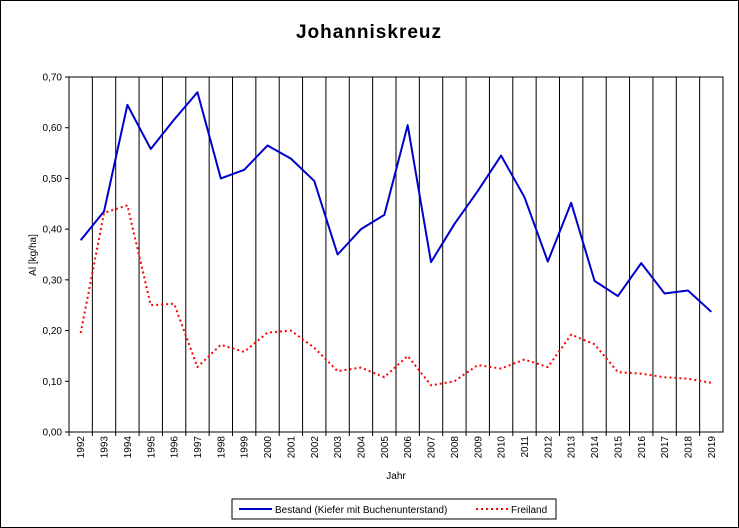 The height and width of the screenshot is (528, 739). Describe the element at coordinates (369, 32) in the screenshot. I see `chart-title: Johanniskreuz` at that location.